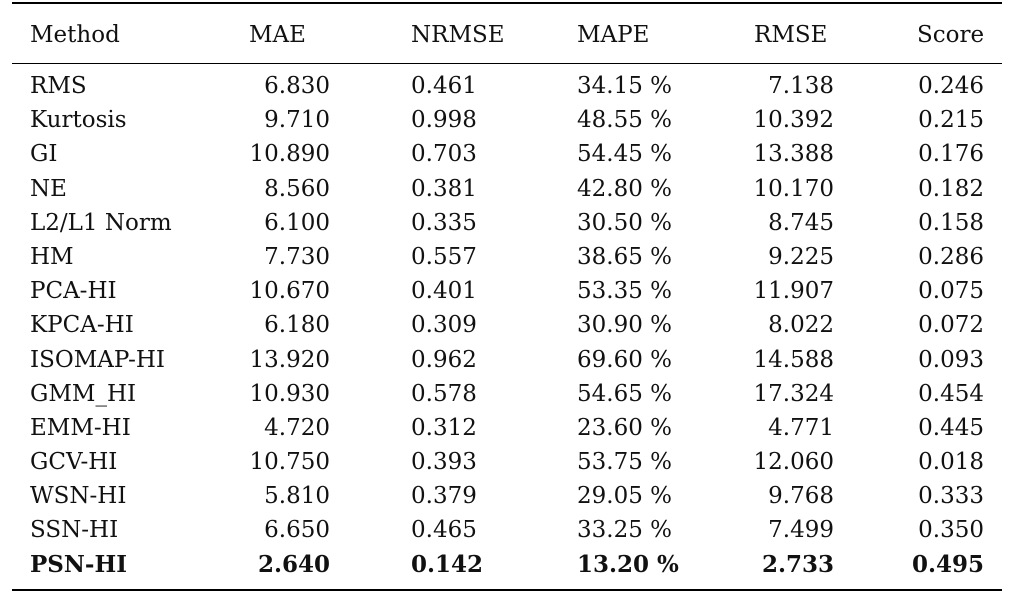 This screenshot has width=1014, height=593. What do you see at coordinates (447, 564) in the screenshot?
I see `cell-nrmse: 0.142` at bounding box center [447, 564].